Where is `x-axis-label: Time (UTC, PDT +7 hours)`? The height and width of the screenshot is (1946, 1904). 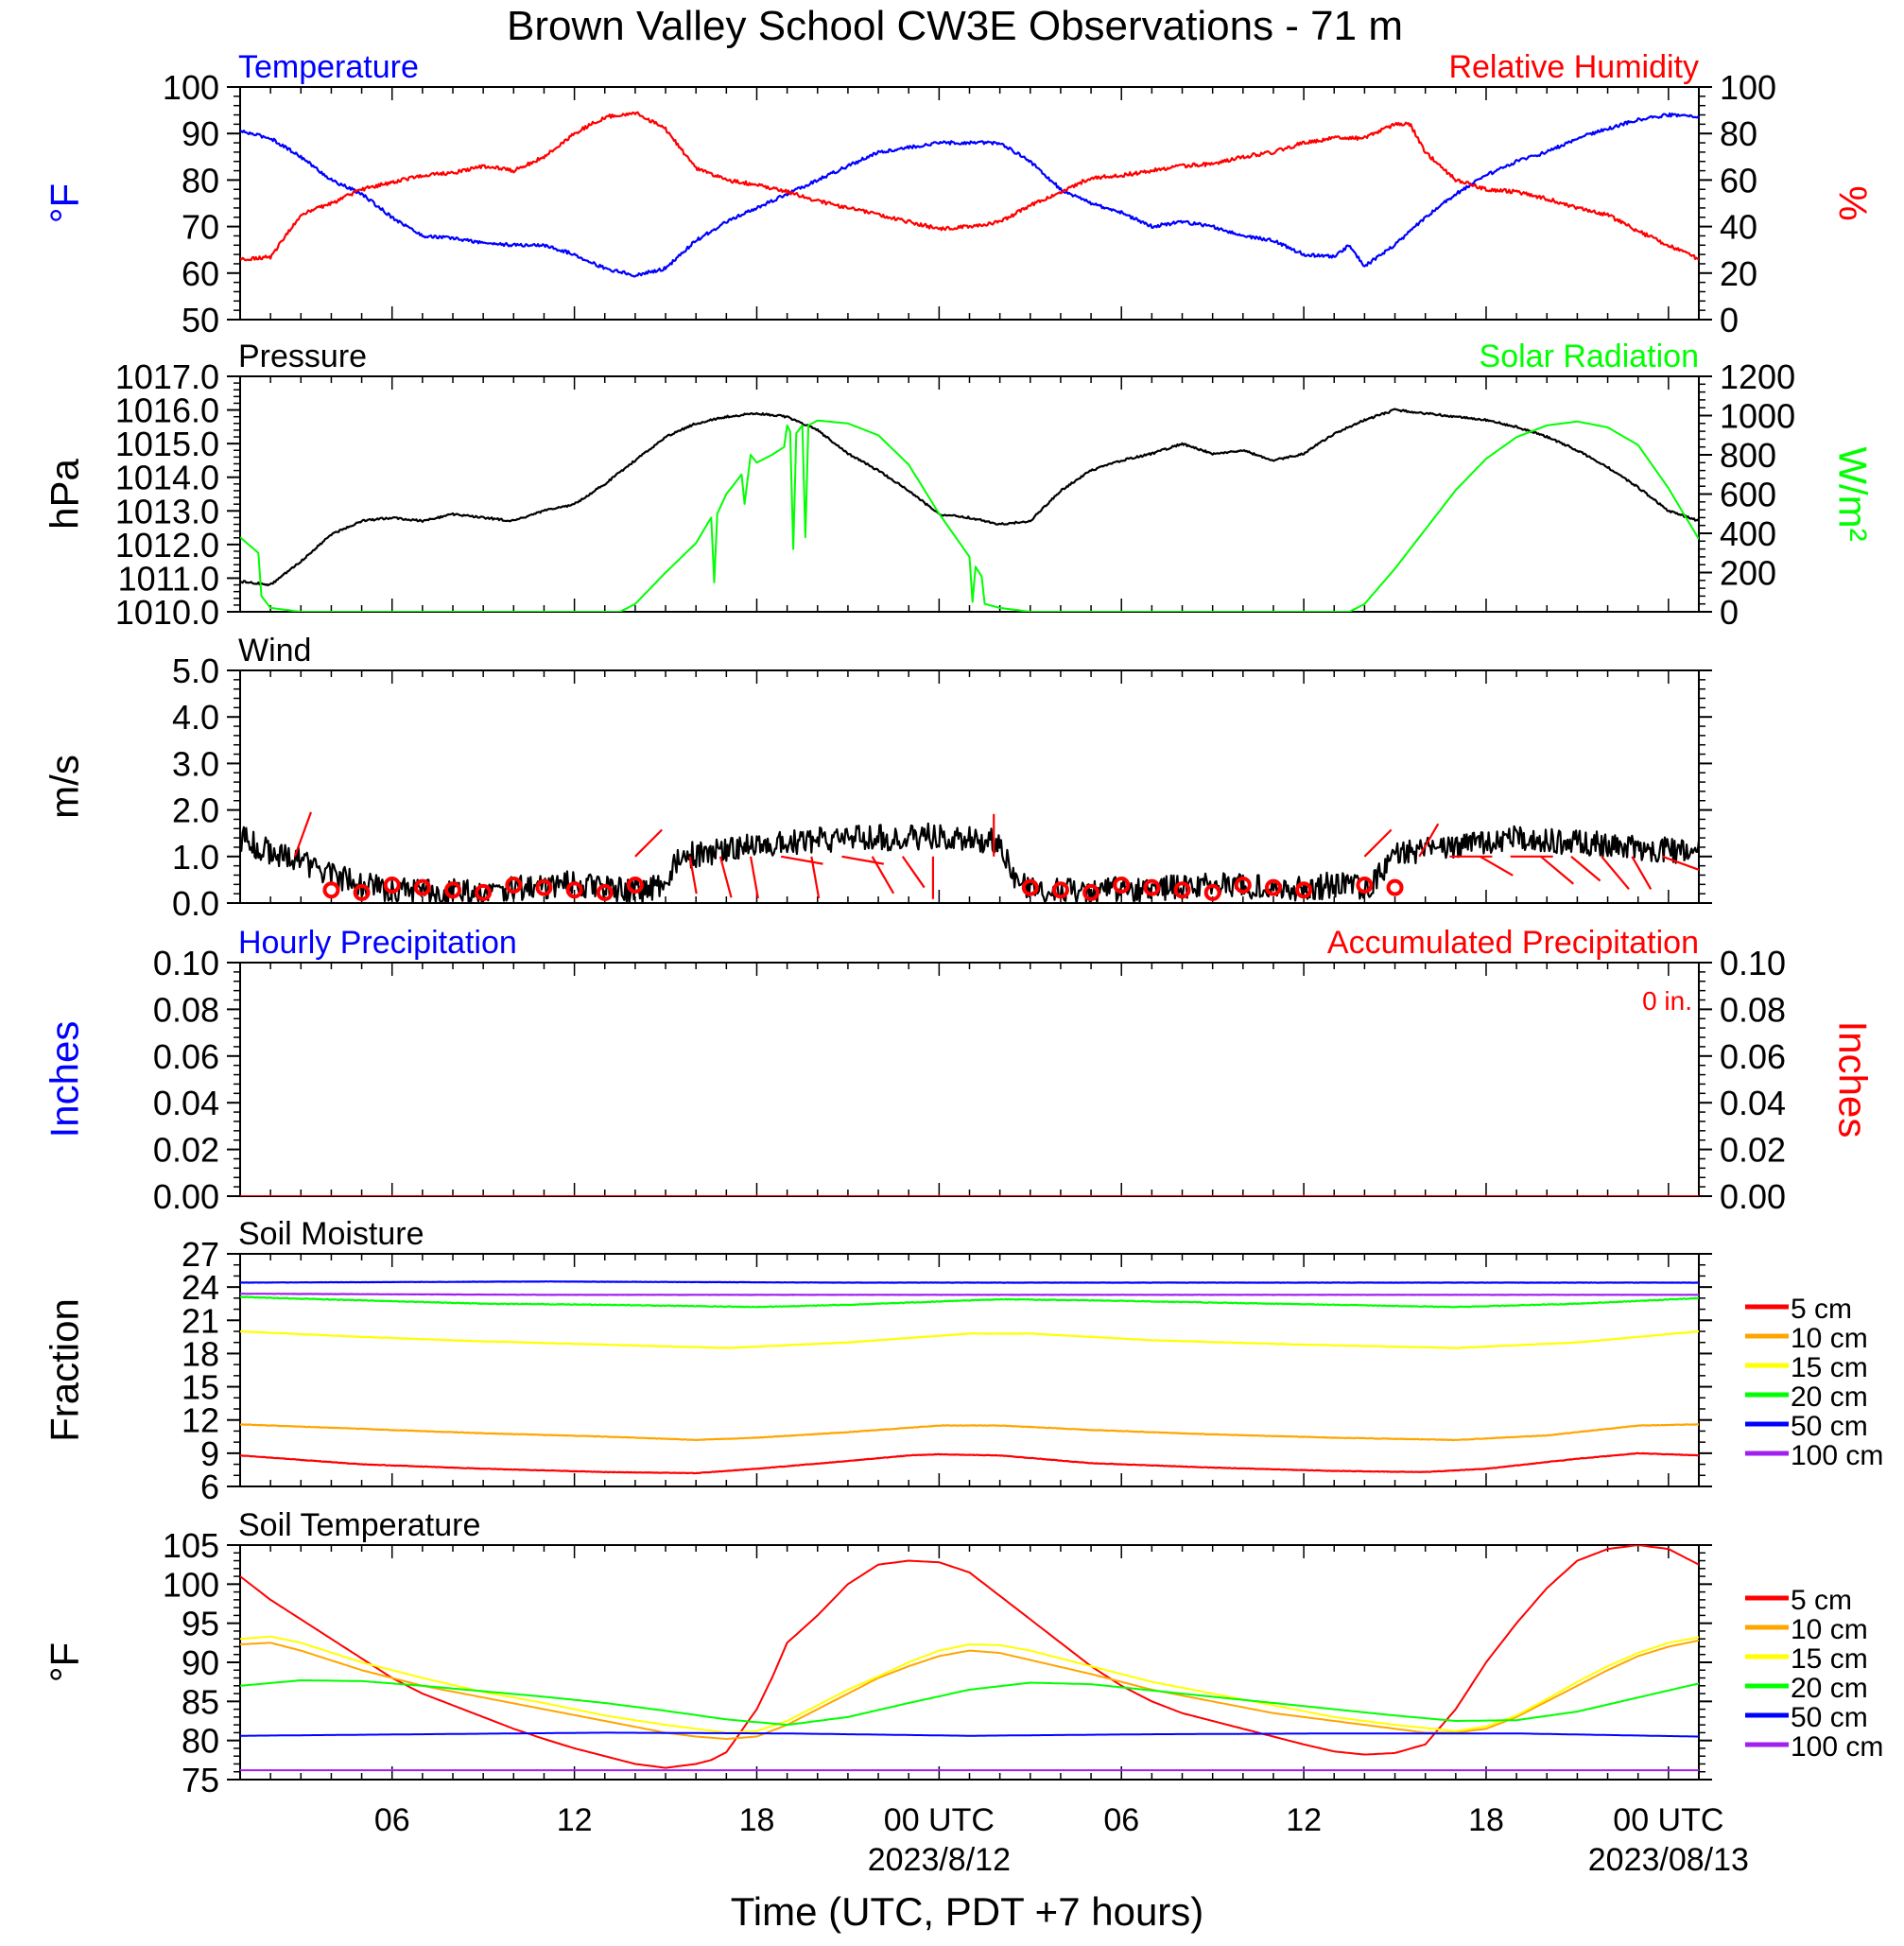 x-axis-label: Time (UTC, PDT +7 hours) is located at coordinates (967, 1912).